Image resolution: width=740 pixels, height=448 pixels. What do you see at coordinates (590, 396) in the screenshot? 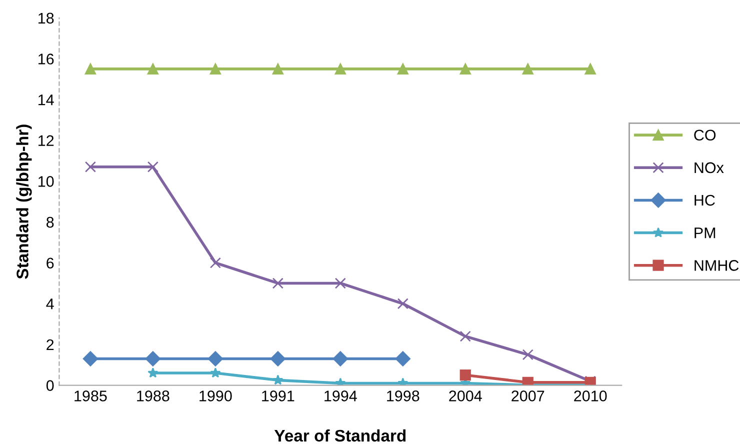
I see `x-tick-label: 2010` at bounding box center [590, 396].